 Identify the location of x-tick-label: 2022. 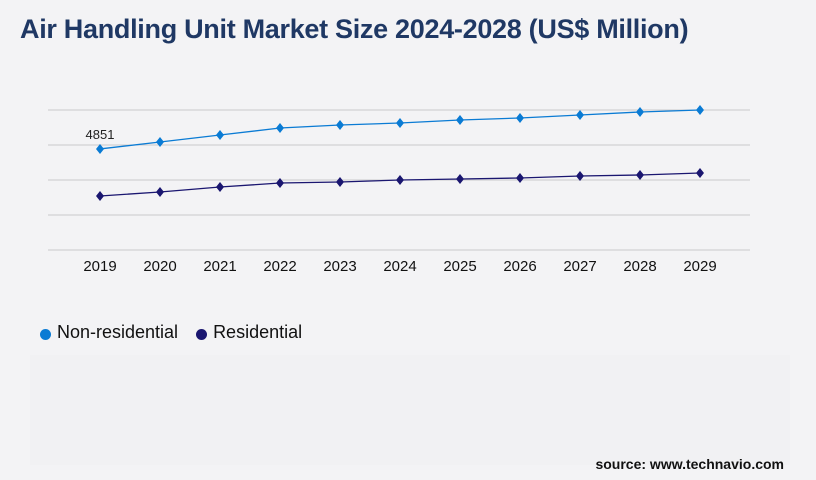
(279, 266).